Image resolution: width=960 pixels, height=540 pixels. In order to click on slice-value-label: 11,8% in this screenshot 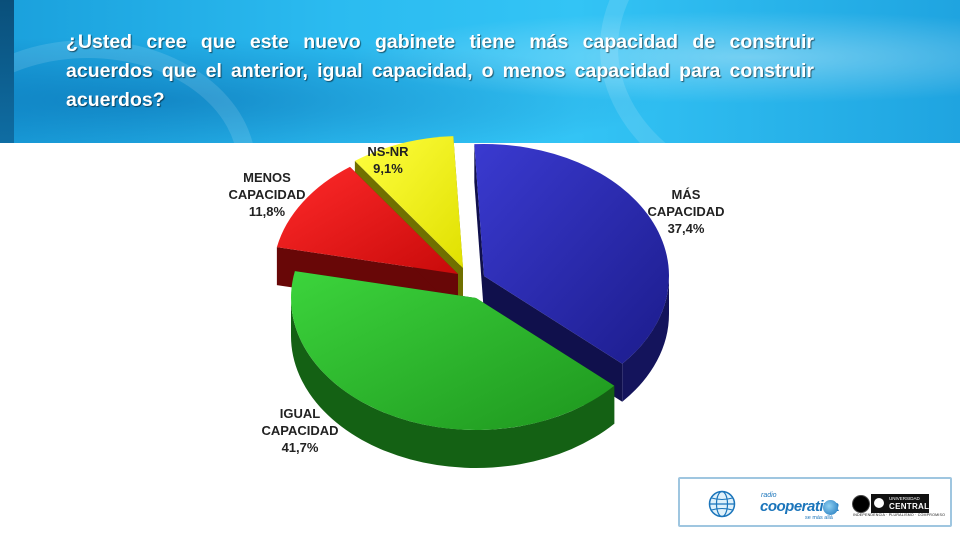, I will do `click(267, 211)`.